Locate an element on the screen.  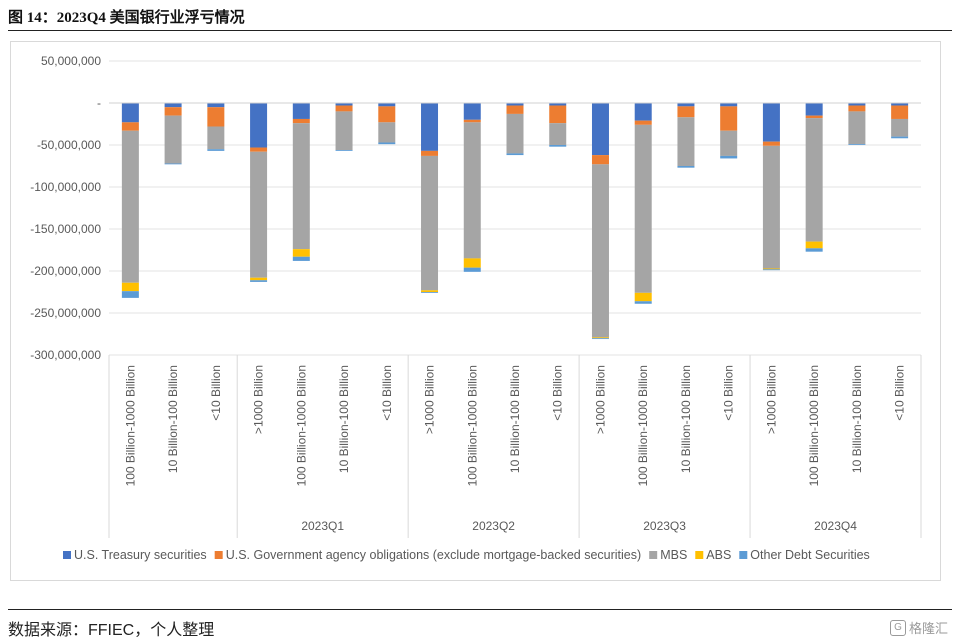
x-tick-label: 100 Billion-1000 Billion is located at coordinates (472, 425).